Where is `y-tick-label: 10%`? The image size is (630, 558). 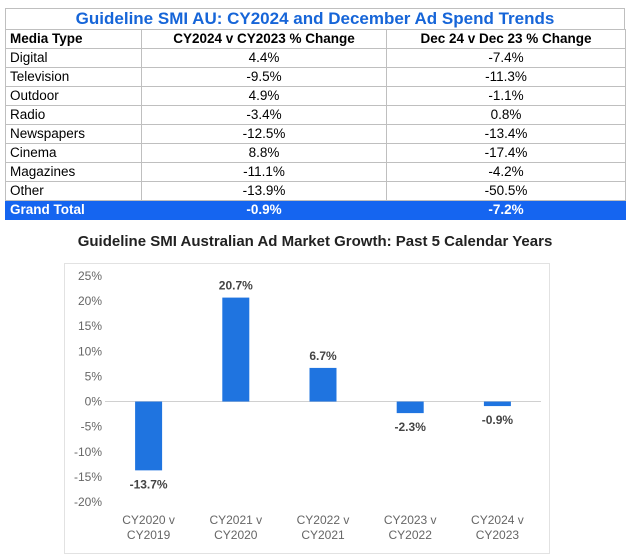 y-tick-label: 10% is located at coordinates (90, 351).